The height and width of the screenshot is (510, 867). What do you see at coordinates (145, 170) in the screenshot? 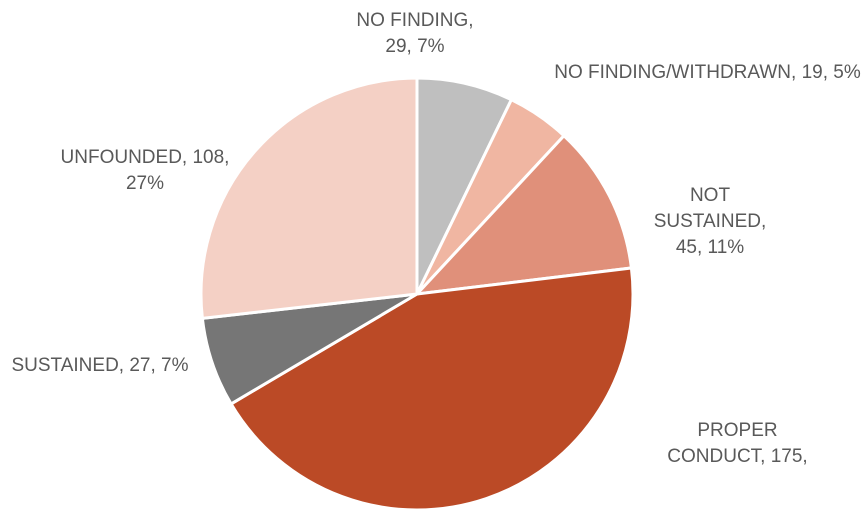
I see `data-label: UNFOUNDED, 108, 27%` at bounding box center [145, 170].